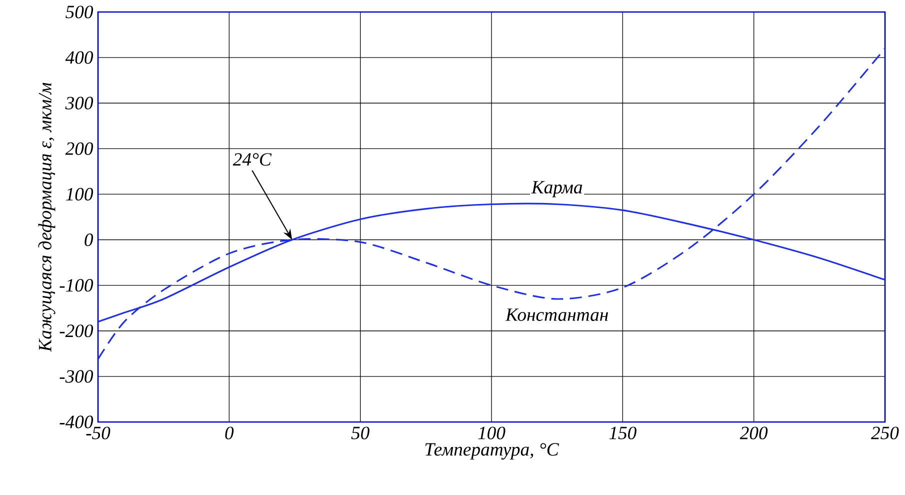 The image size is (905, 495). I want to click on y-tick-label: -400, so click(77, 422).